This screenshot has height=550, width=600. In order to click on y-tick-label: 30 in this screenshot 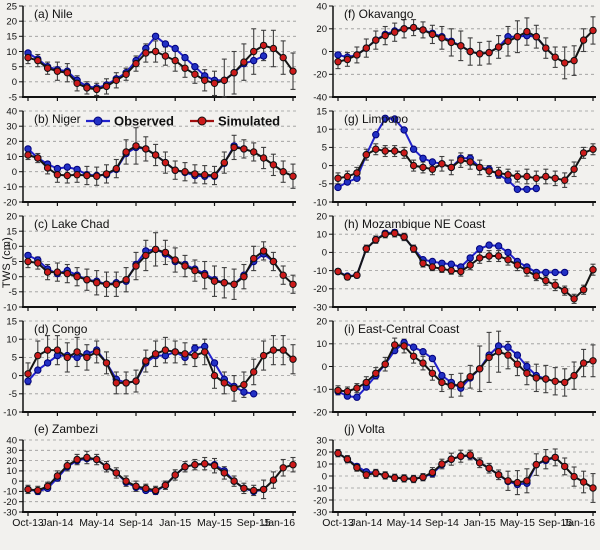, I will do `click(11, 127)`.